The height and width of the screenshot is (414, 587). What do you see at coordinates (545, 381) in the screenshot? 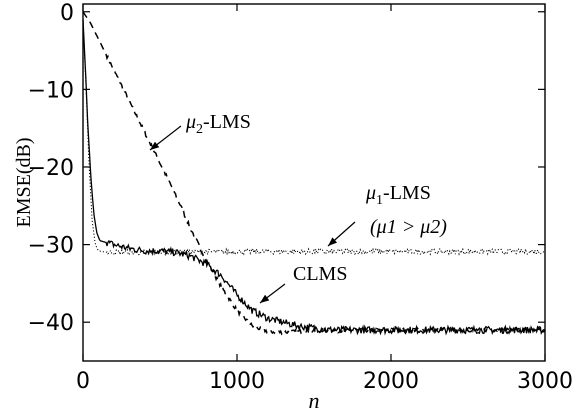
I see `x-tick-label: 3000` at bounding box center [545, 381].